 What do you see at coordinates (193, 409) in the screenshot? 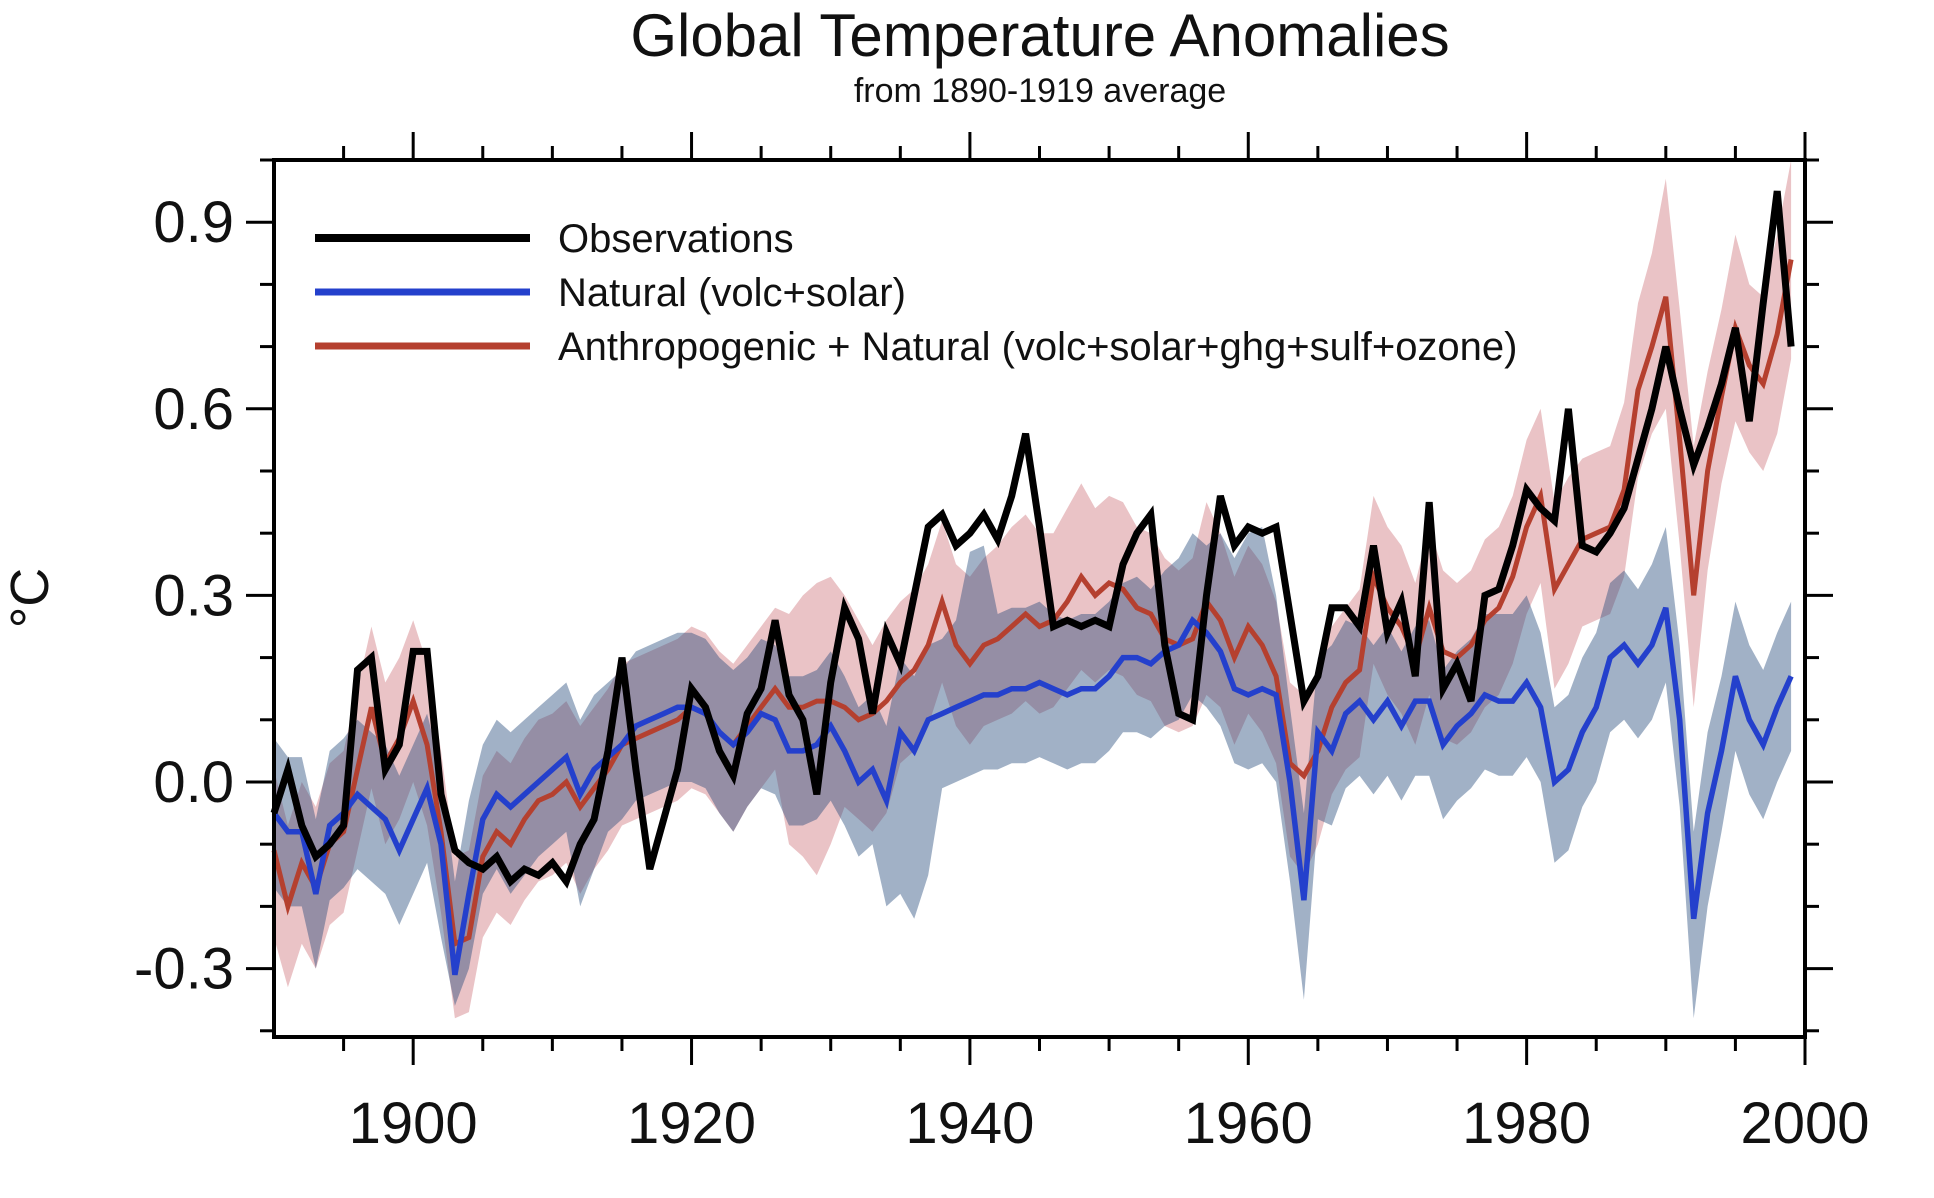
I see `y-tick-label: 0.6` at bounding box center [193, 409].